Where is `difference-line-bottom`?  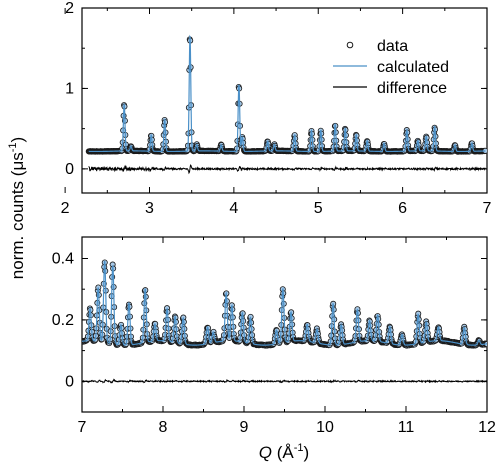
difference-line-bottom is located at coordinates (284, 381).